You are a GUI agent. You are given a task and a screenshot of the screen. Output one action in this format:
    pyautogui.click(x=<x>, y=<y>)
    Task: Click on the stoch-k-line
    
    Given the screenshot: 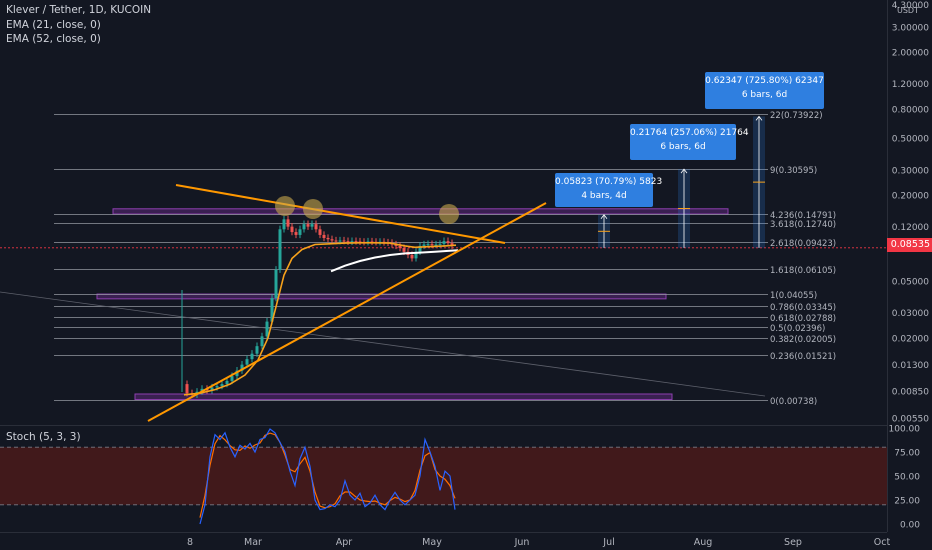 What is the action you would take?
    pyautogui.click(x=327, y=476)
    